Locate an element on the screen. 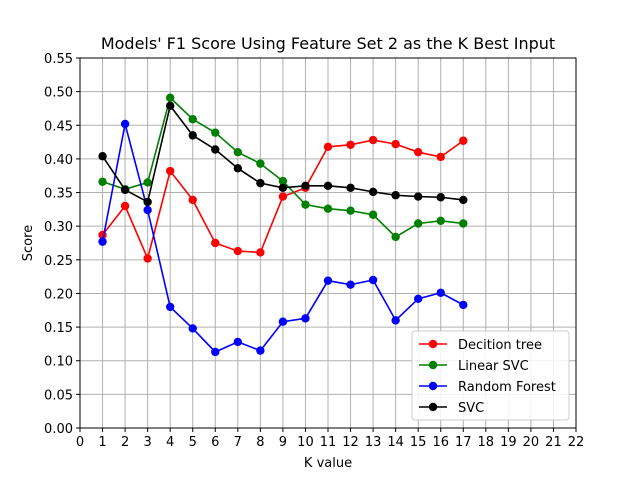 The width and height of the screenshot is (640, 480). x-tick-label: 19 is located at coordinates (508, 442).